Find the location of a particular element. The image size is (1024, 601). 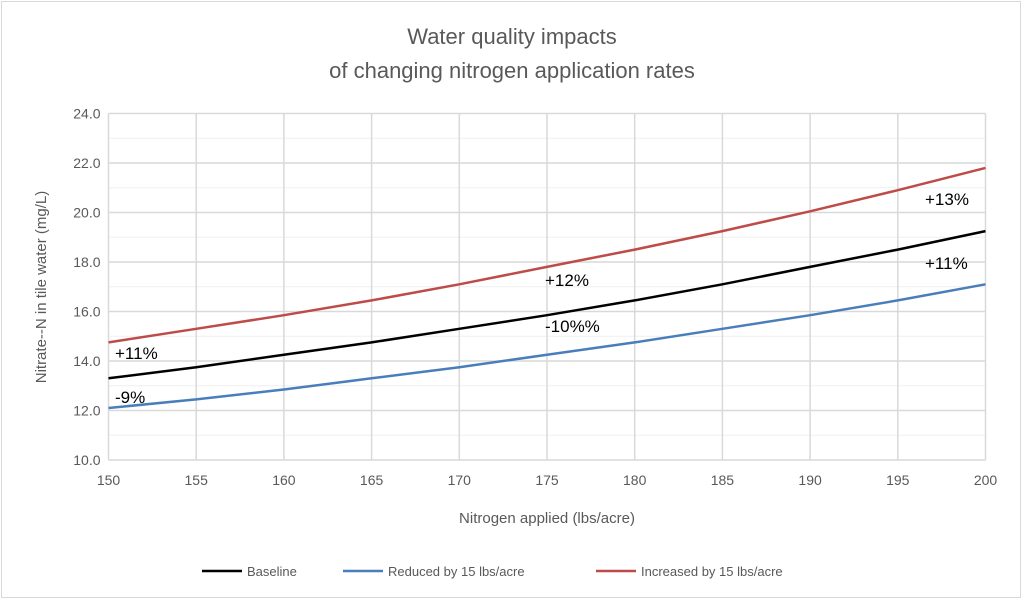

legend-entry: Baseline is located at coordinates (272, 571).